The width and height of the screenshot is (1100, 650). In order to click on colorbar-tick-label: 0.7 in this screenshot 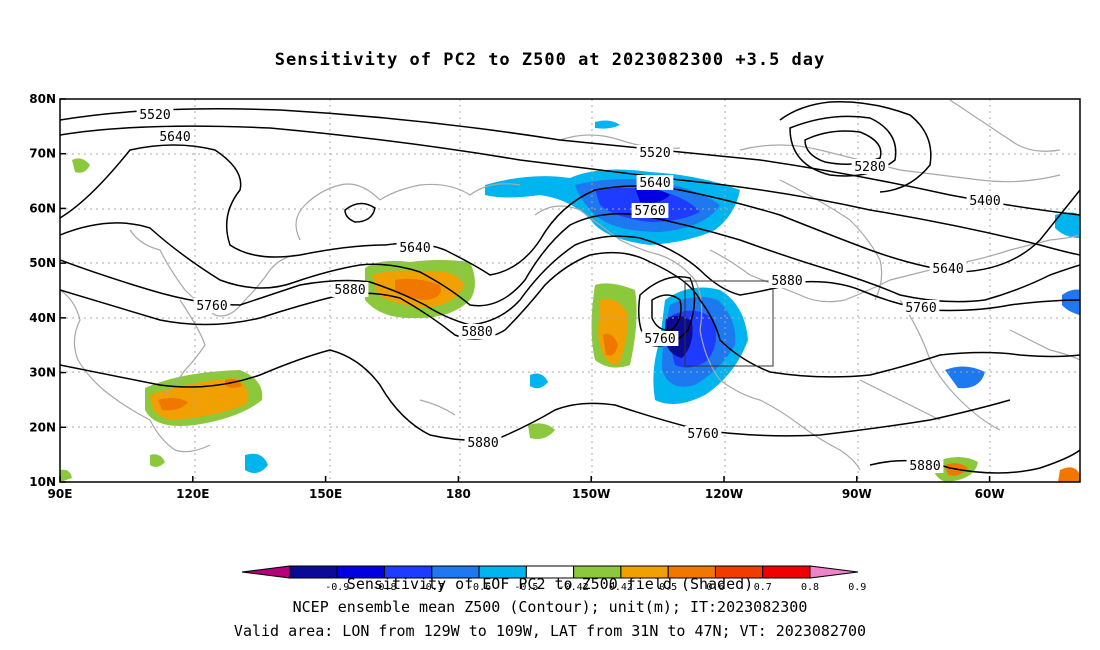, I will do `click(763, 587)`.